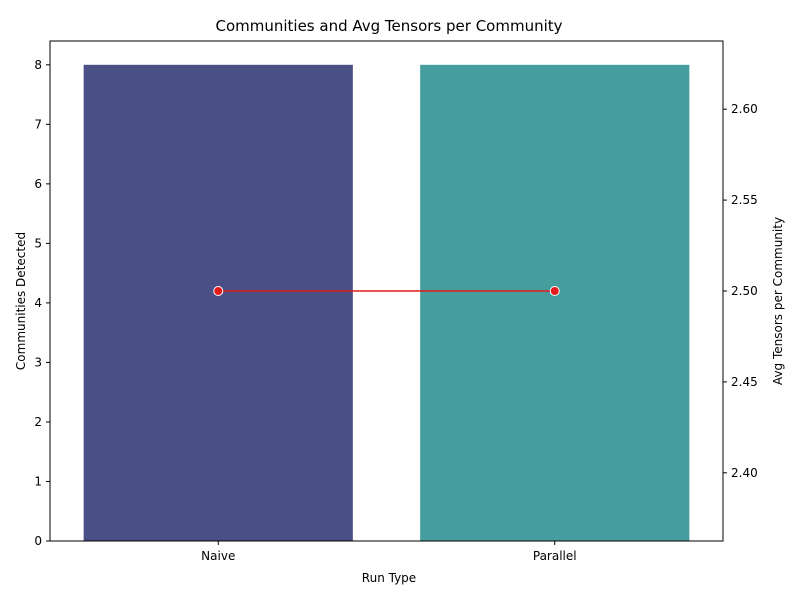 This screenshot has height=605, width=800. I want to click on y2-tick-label: 2.40, so click(744, 473).